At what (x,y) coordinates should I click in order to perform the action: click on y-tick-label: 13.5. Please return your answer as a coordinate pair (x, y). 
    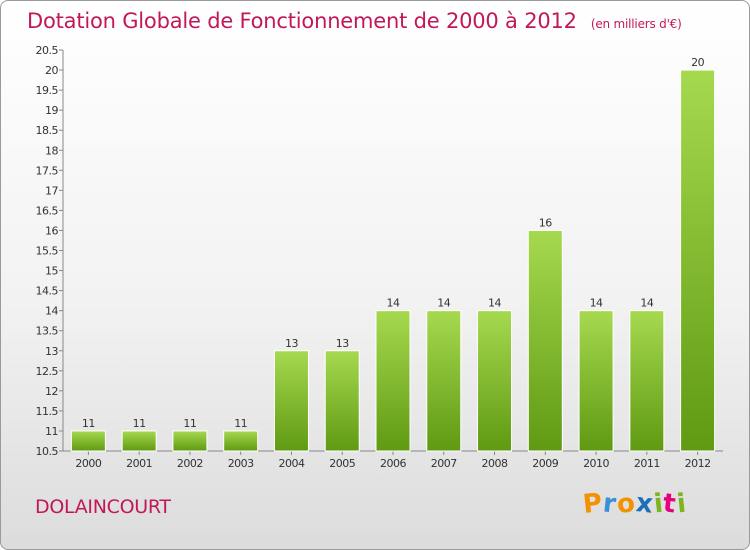
    Looking at the image, I should click on (47, 331).